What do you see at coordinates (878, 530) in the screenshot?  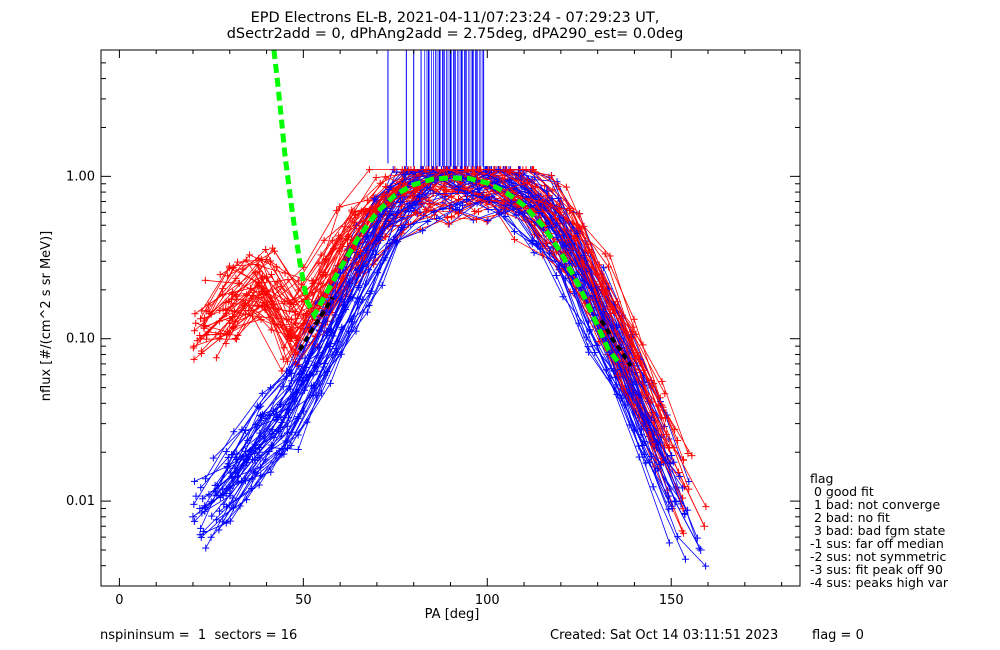 I see `legend-item-bad-fgm-state: 3 bad: bad fgm state` at bounding box center [878, 530].